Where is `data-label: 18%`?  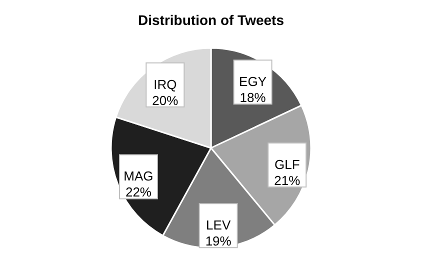 data-label: 18% is located at coordinates (253, 98).